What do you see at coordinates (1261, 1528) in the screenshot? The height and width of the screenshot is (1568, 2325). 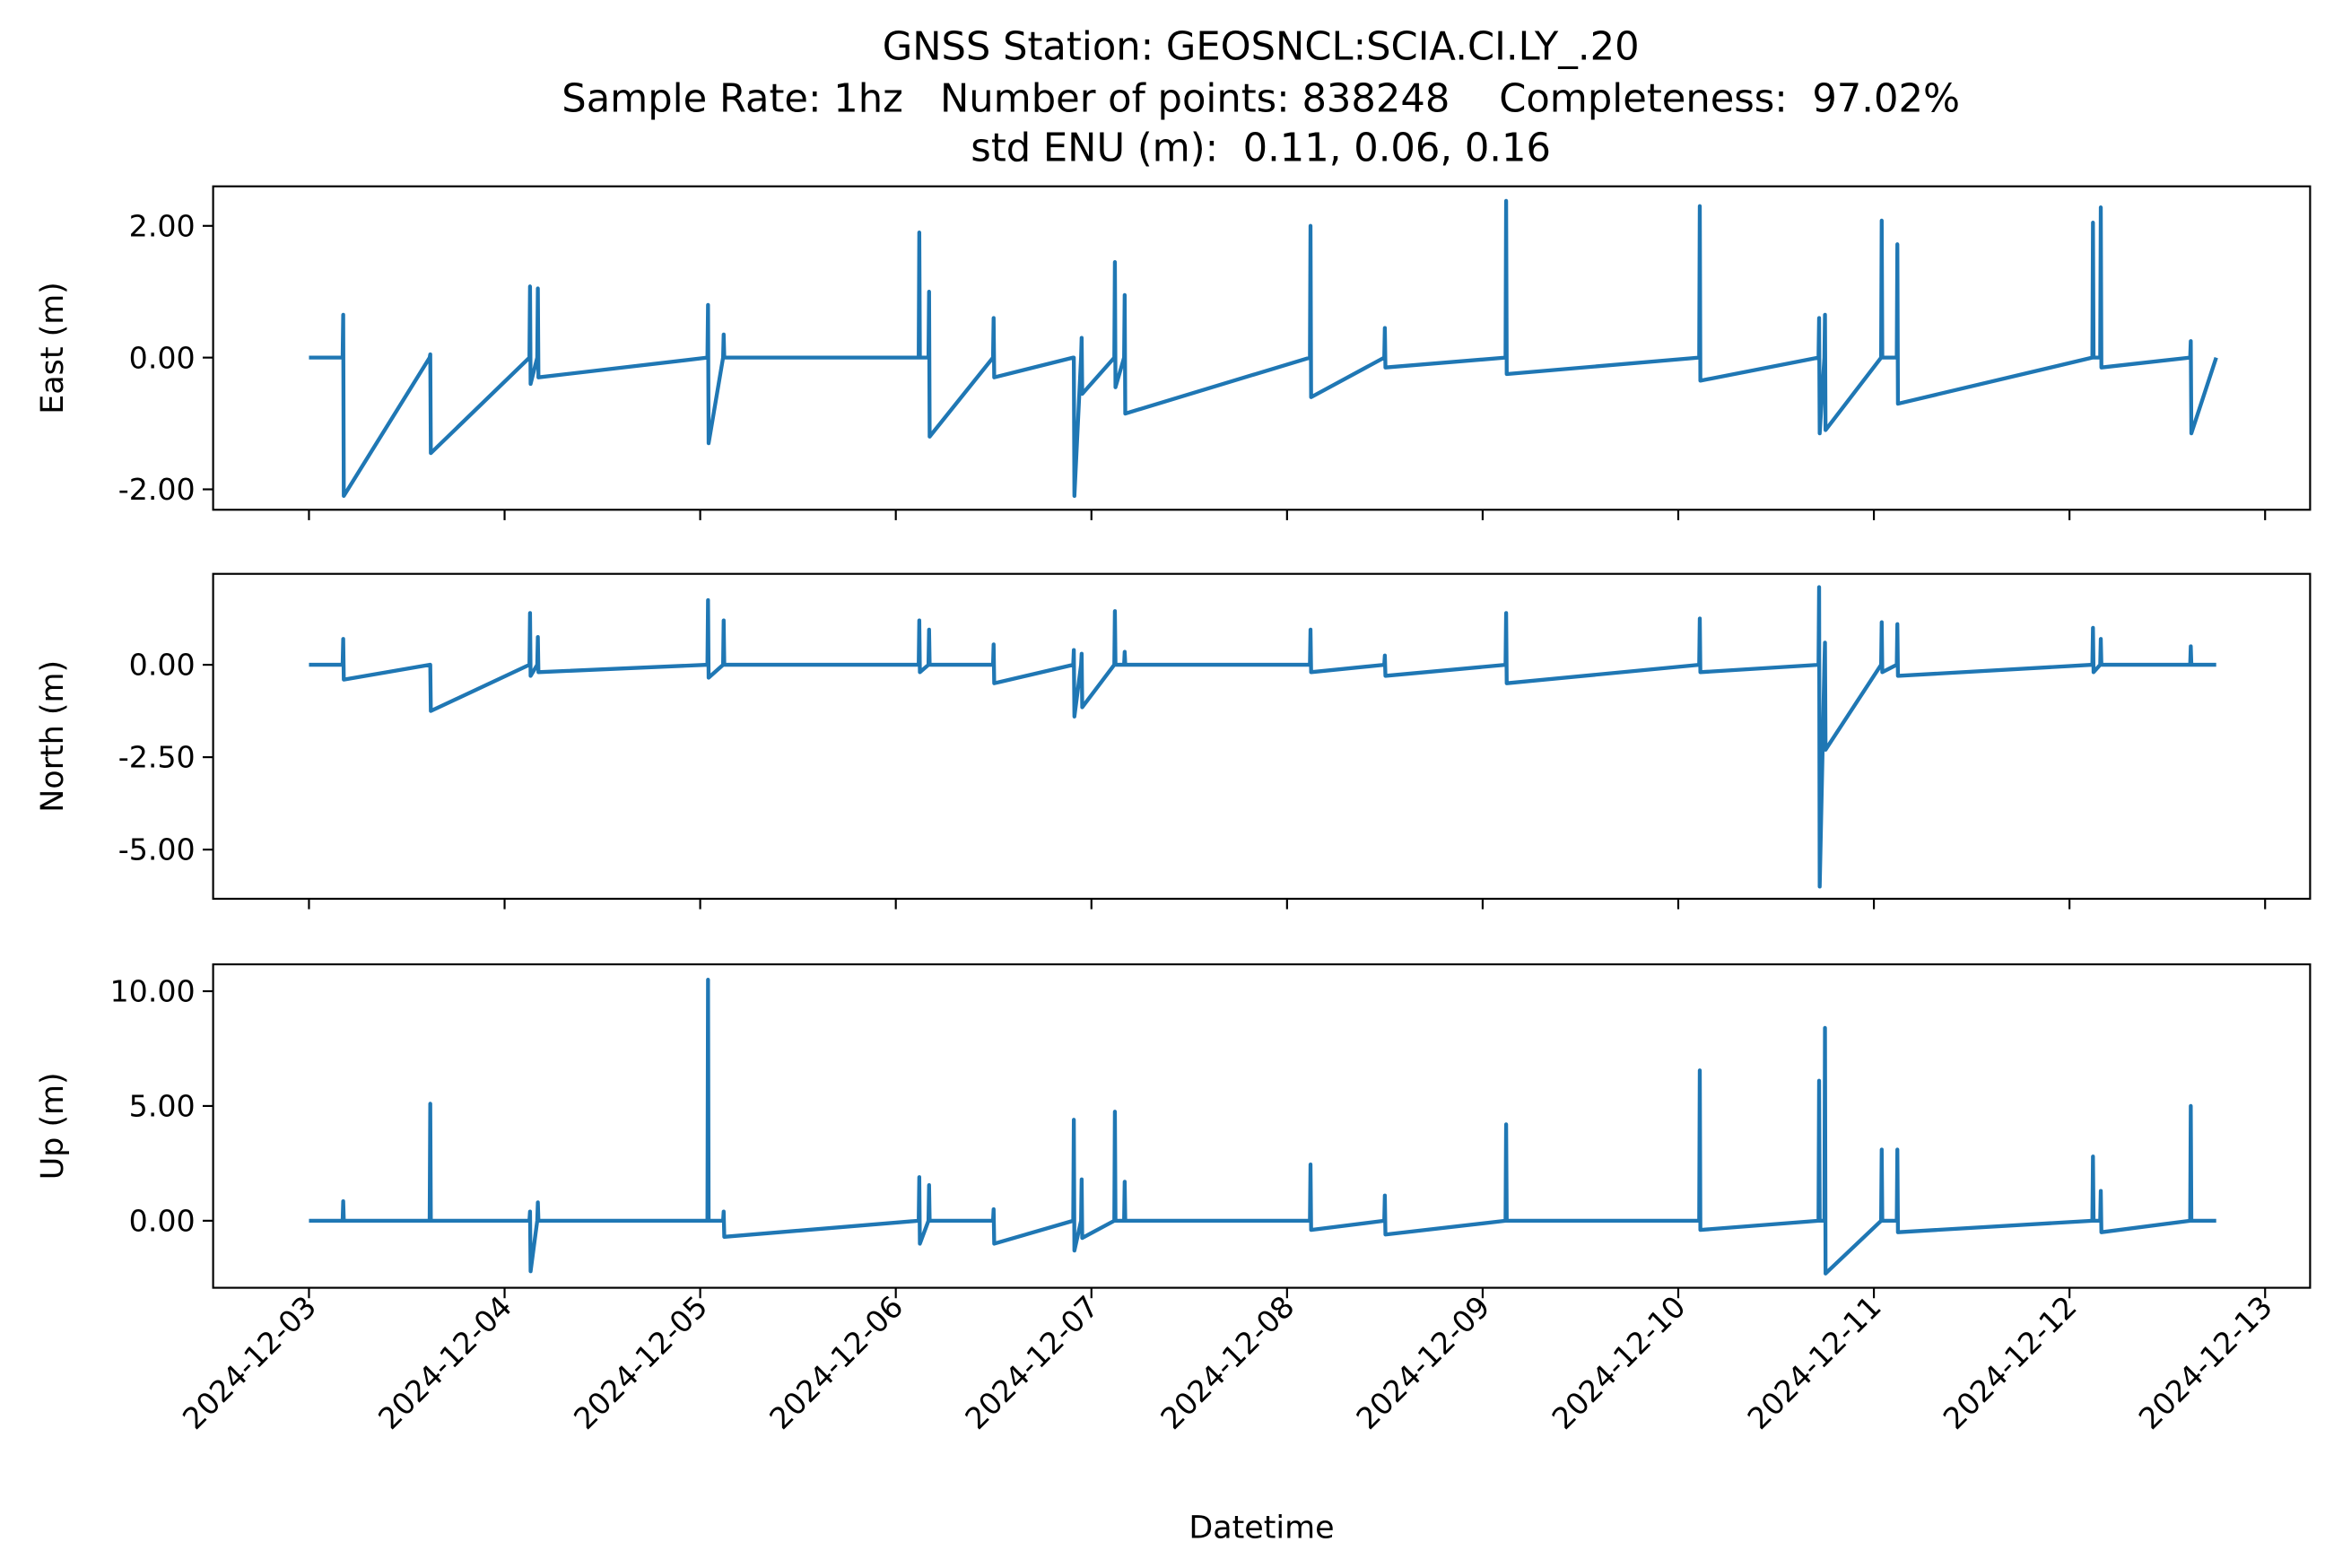 I see `x-axis-label: Datetime` at bounding box center [1261, 1528].